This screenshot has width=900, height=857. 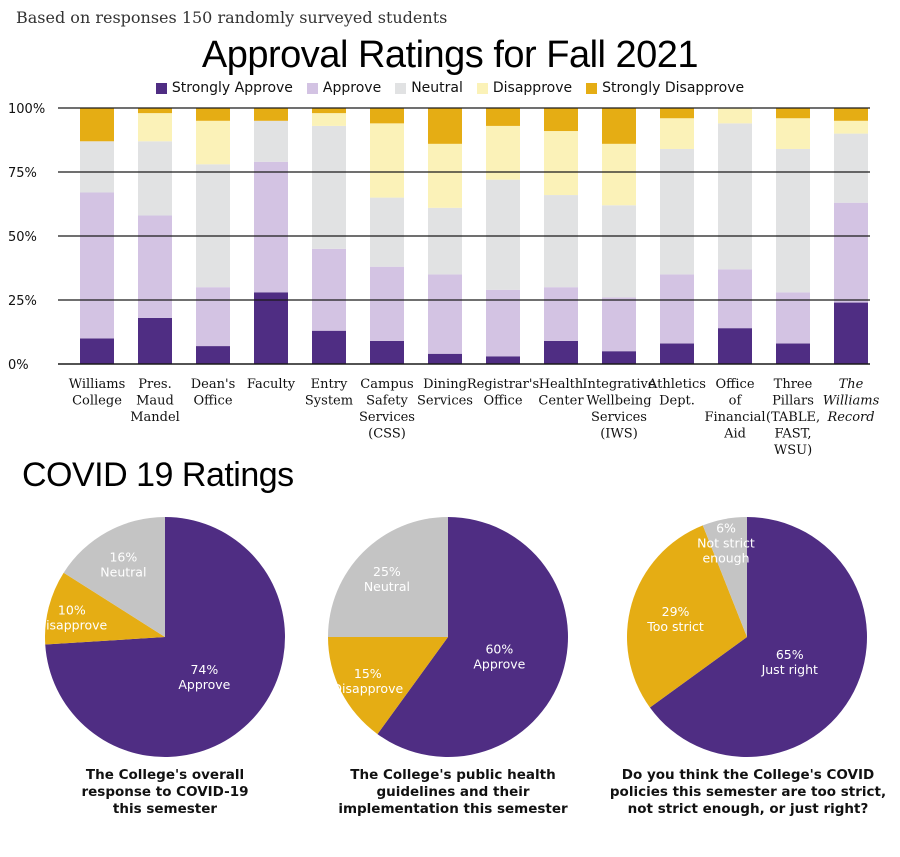 What do you see at coordinates (592, 88) in the screenshot?
I see `legend-swatch-strongly-disapprove` at bounding box center [592, 88].